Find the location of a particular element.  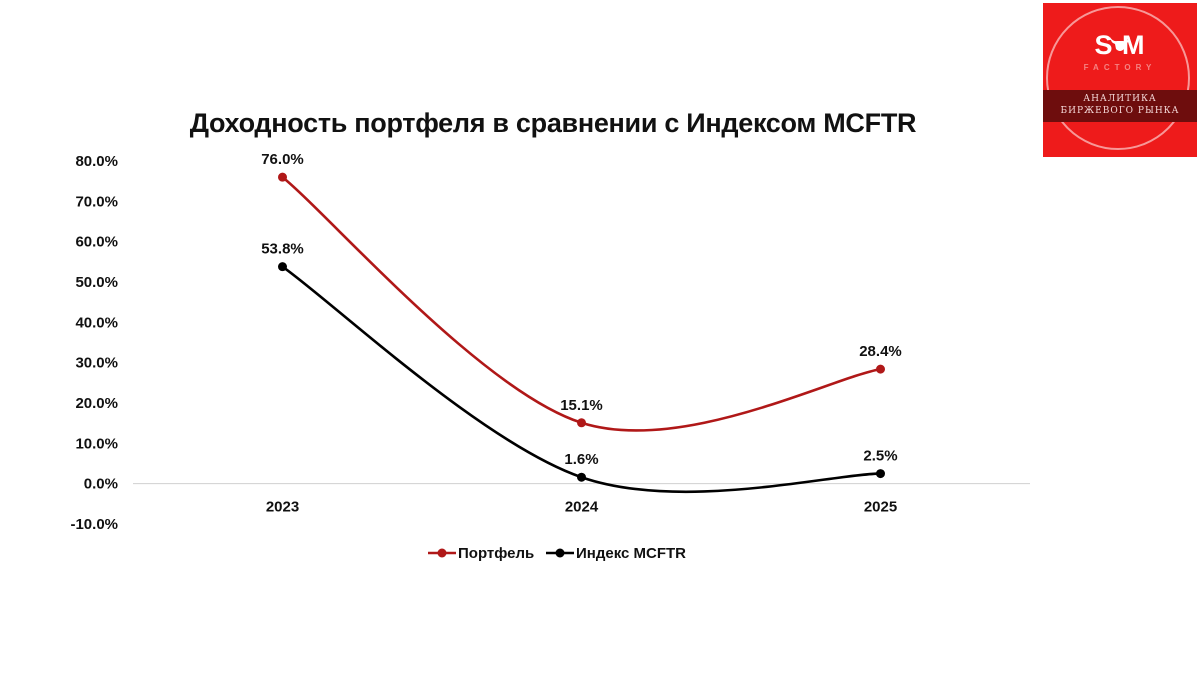

y-tick-label: 0.0% is located at coordinates (101, 484).